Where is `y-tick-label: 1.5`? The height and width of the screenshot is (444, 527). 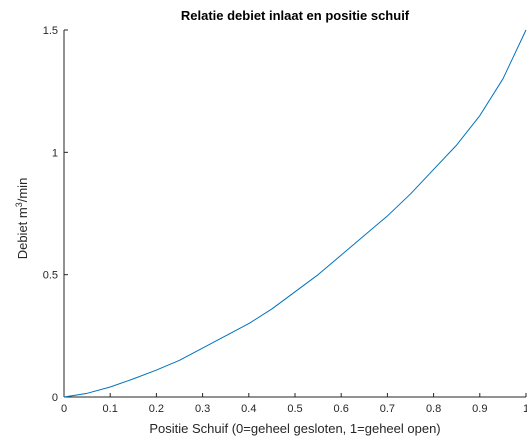 y-tick-label: 1.5 is located at coordinates (50, 31).